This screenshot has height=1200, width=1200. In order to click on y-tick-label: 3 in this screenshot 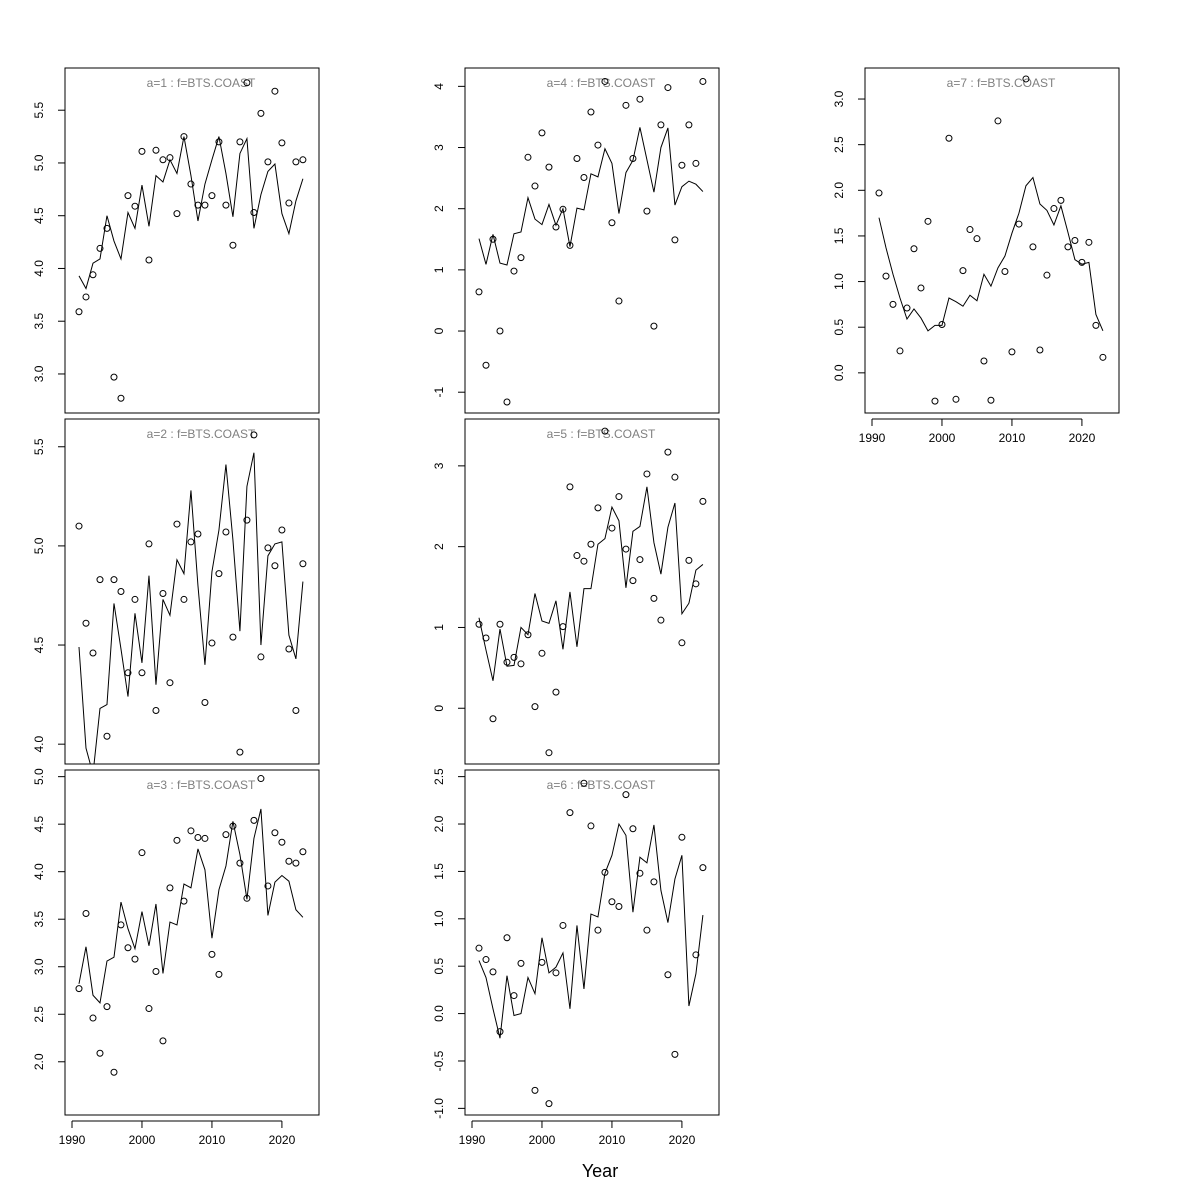, I will do `click(439, 147)`.